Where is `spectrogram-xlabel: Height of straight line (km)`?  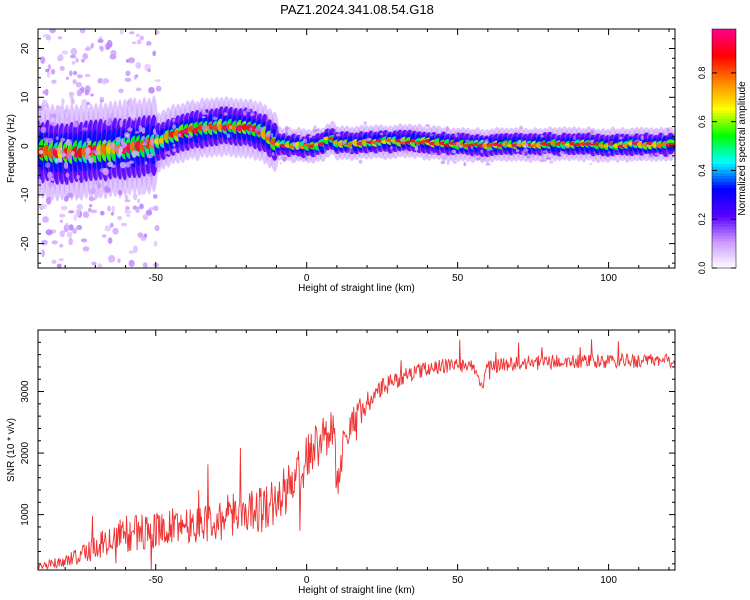 spectrogram-xlabel: Height of straight line (km) is located at coordinates (356, 288).